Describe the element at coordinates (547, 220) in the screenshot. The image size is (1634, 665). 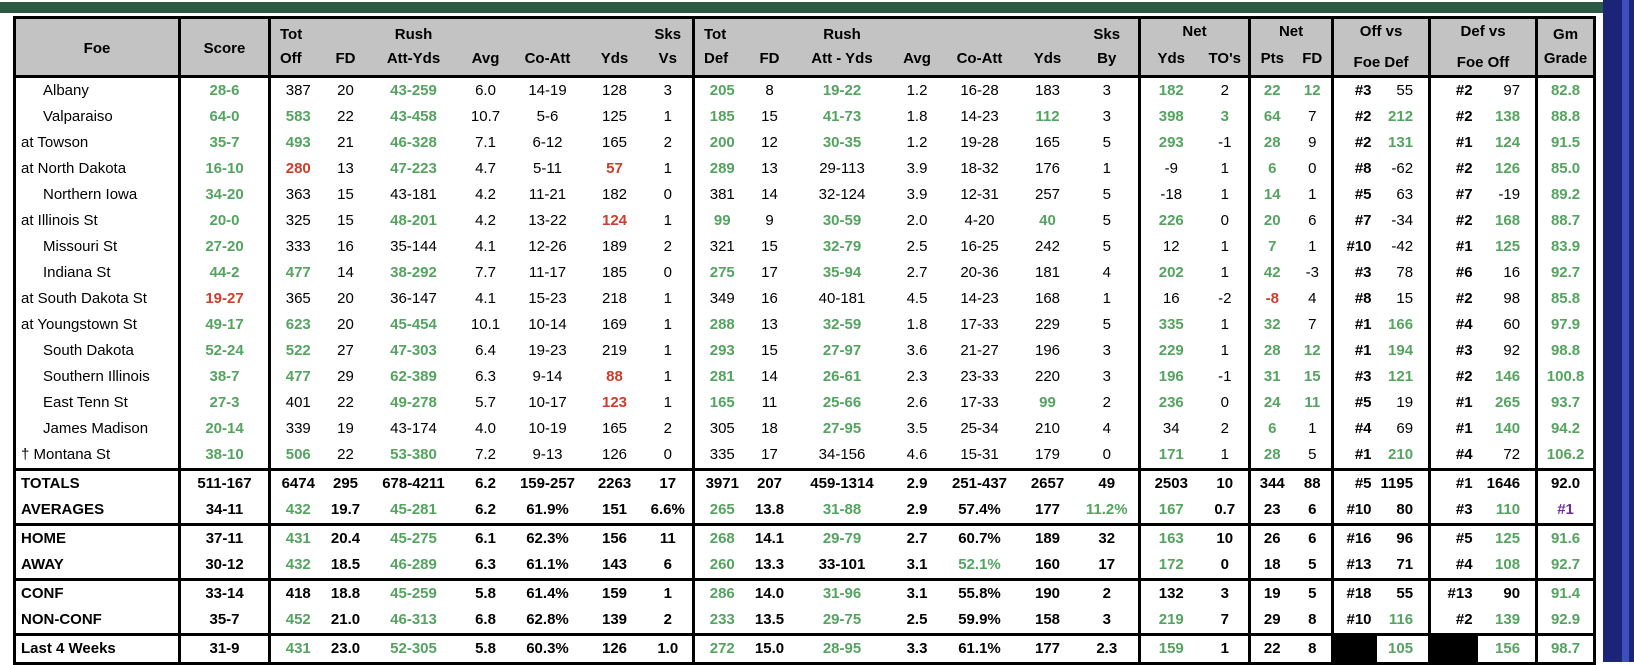
I see `stat-cell: 13-22` at that location.